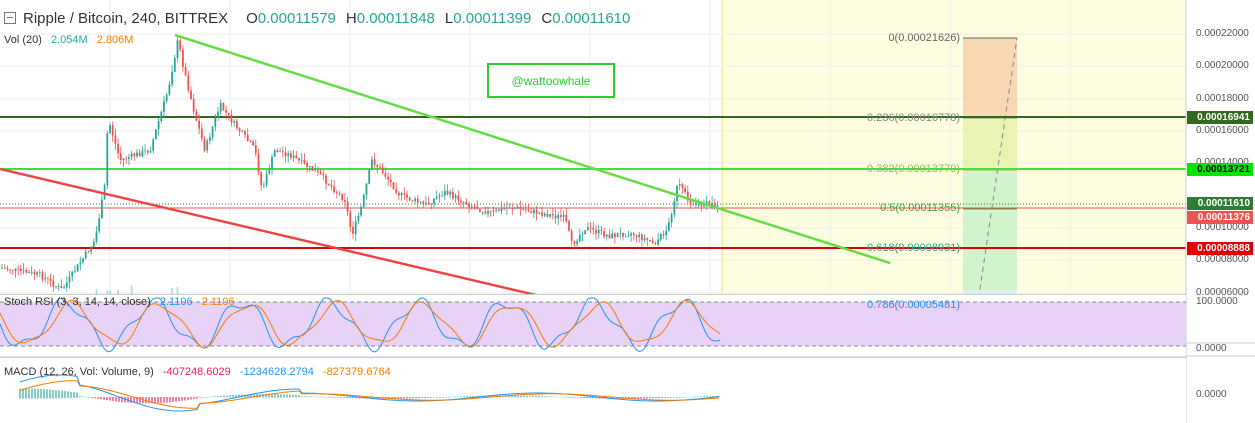  I want to click on low-label: L, so click(449, 18).